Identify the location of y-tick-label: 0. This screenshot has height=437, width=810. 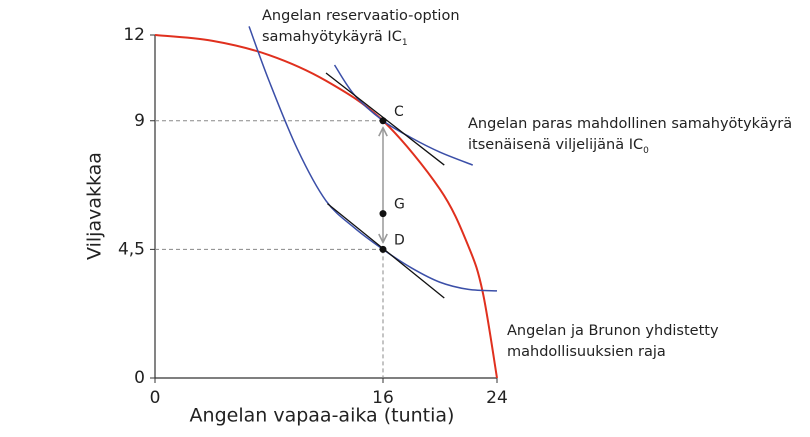
(139, 378).